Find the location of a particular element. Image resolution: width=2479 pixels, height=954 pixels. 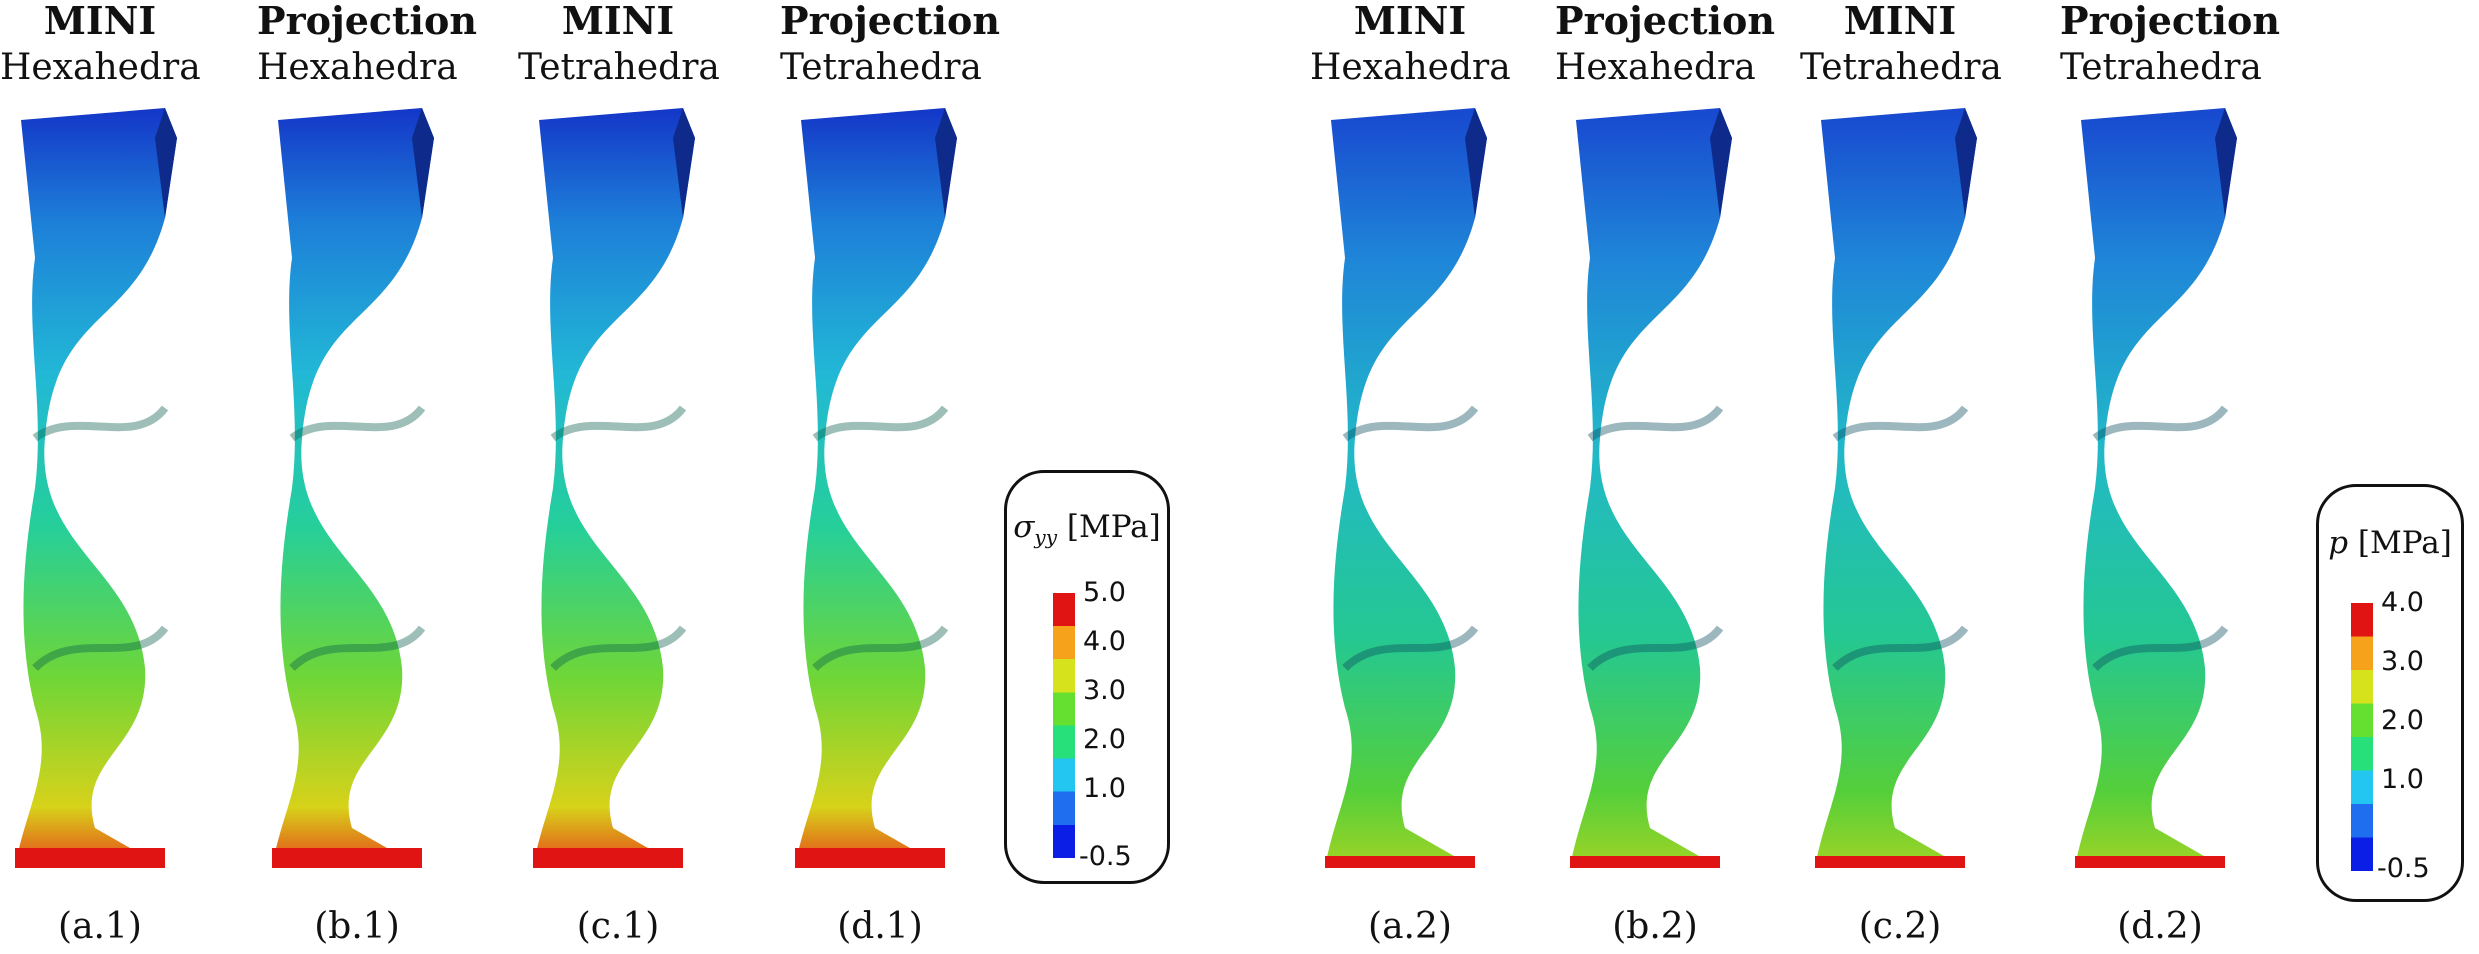

panel-b2: Projection Hexahedra (b.2) is located at coordinates (1665, 477).